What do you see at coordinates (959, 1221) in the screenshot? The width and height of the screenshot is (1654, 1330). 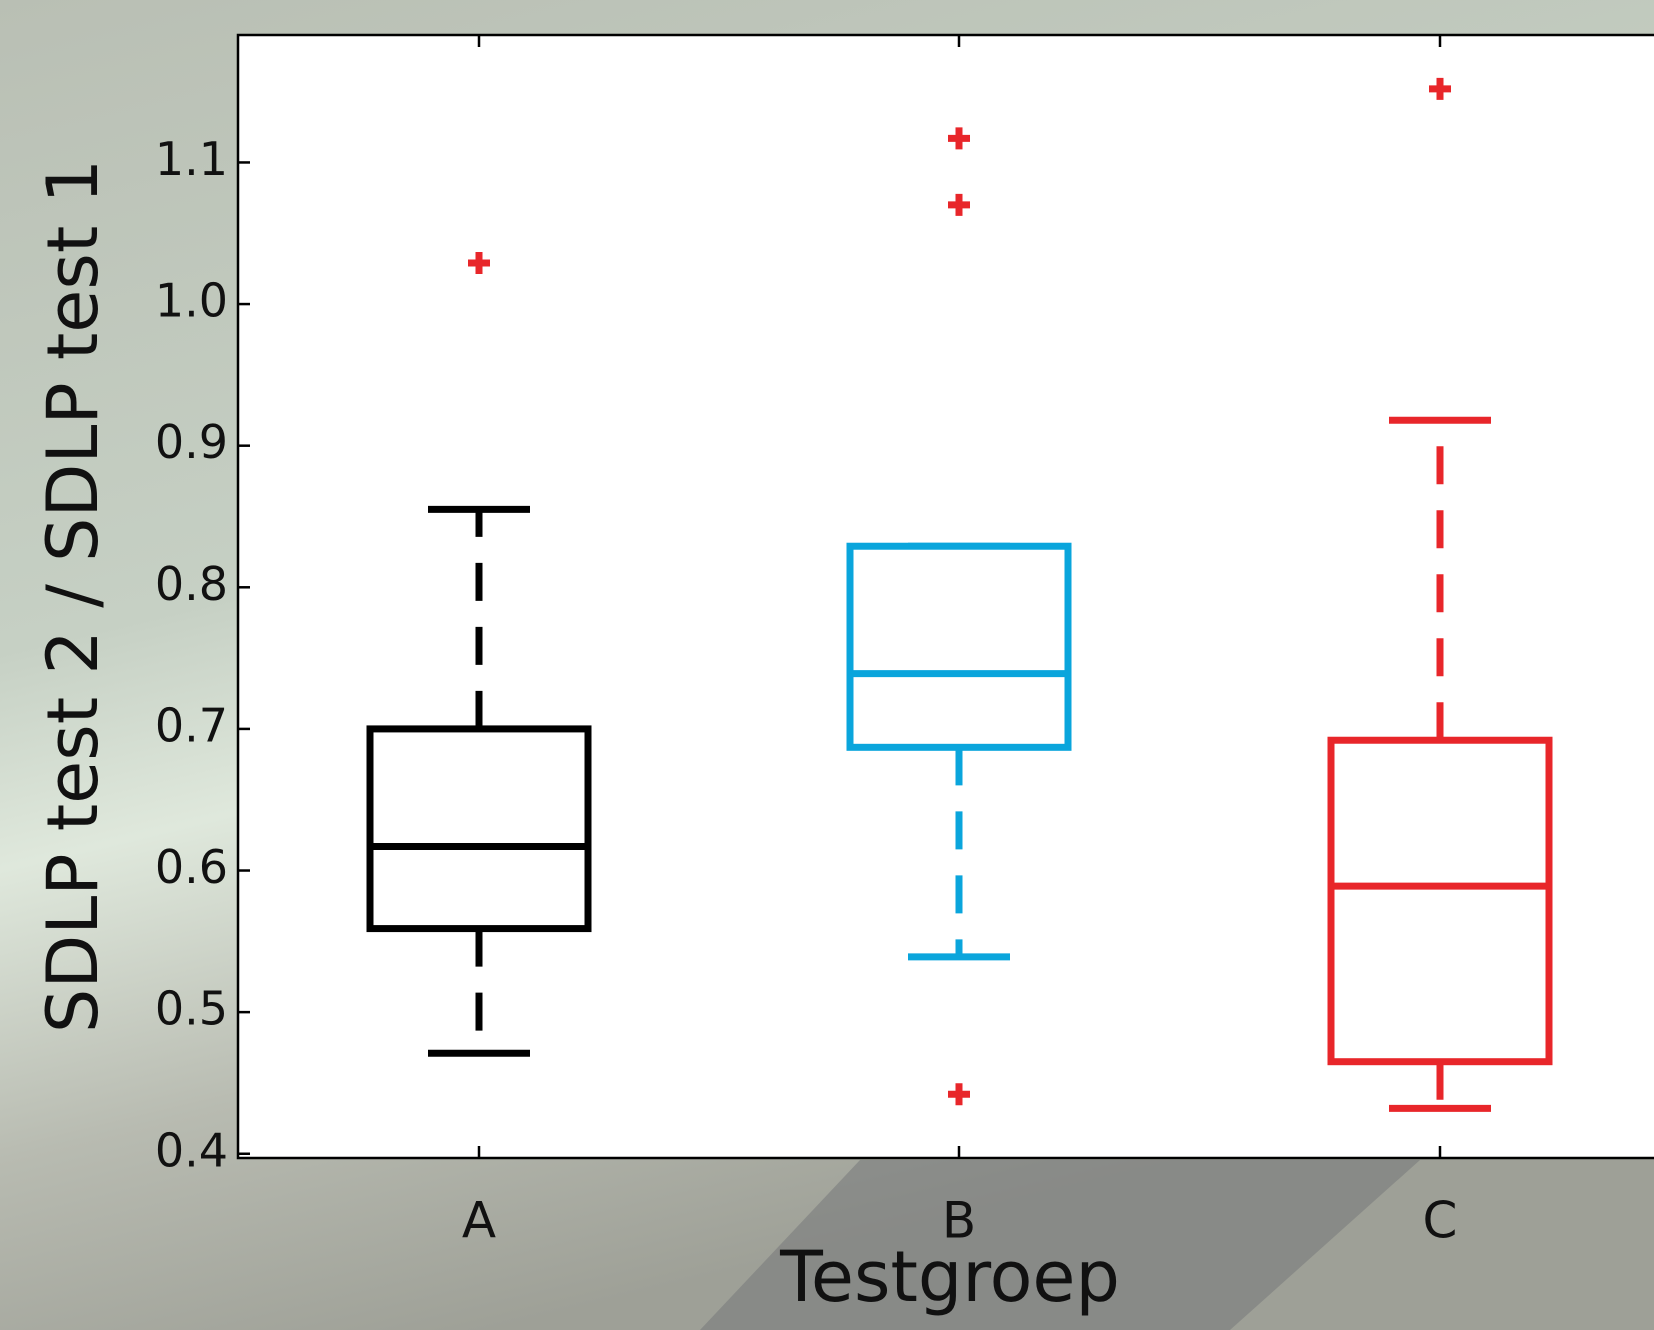 I see `x-tick-label: B` at bounding box center [959, 1221].